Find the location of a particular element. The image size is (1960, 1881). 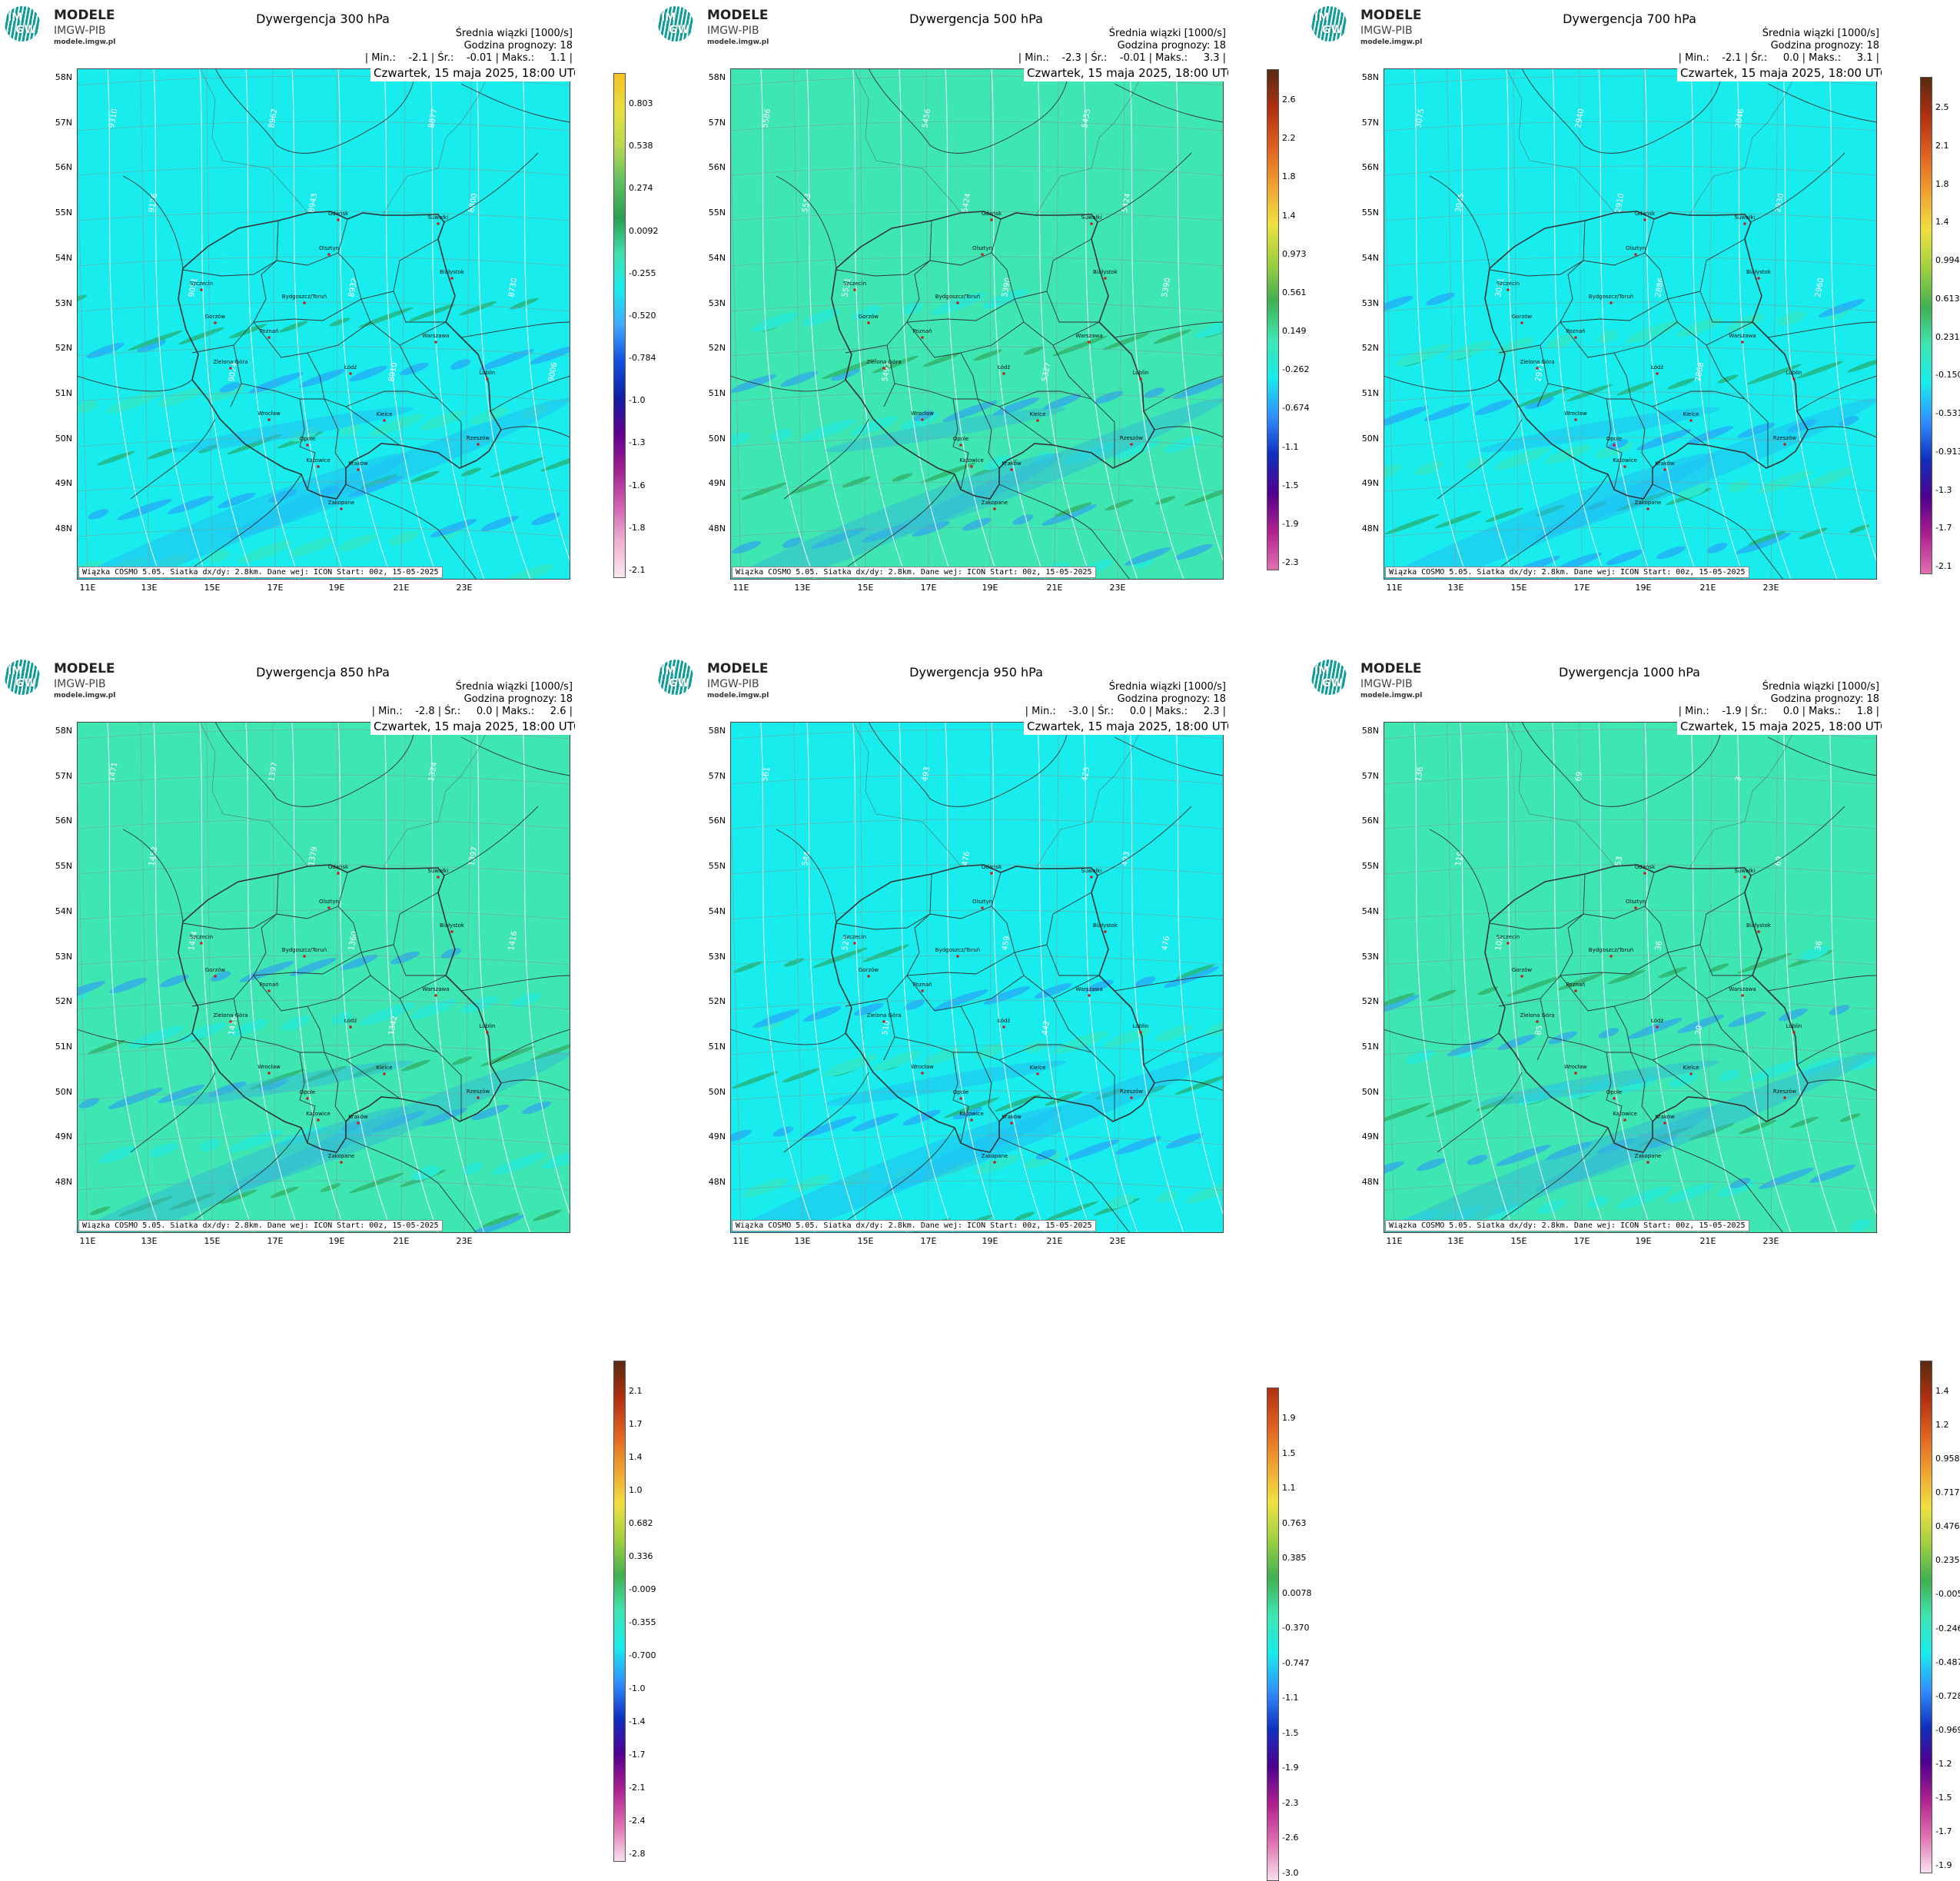

lat-tick-label: 56N is located at coordinates (64, 167).